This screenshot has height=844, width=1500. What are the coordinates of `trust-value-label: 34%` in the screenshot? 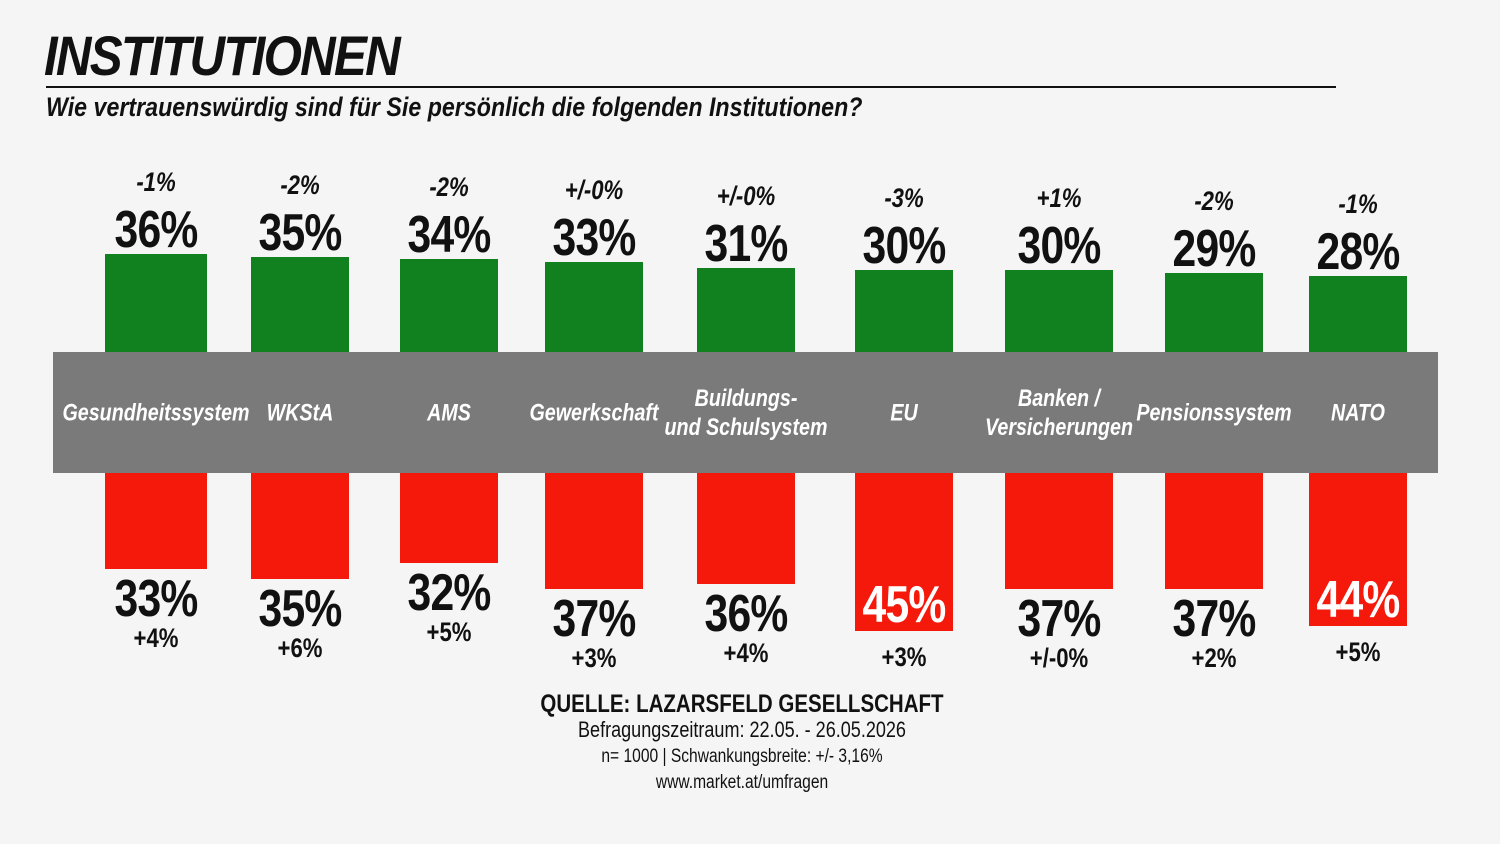 It's located at (449, 235).